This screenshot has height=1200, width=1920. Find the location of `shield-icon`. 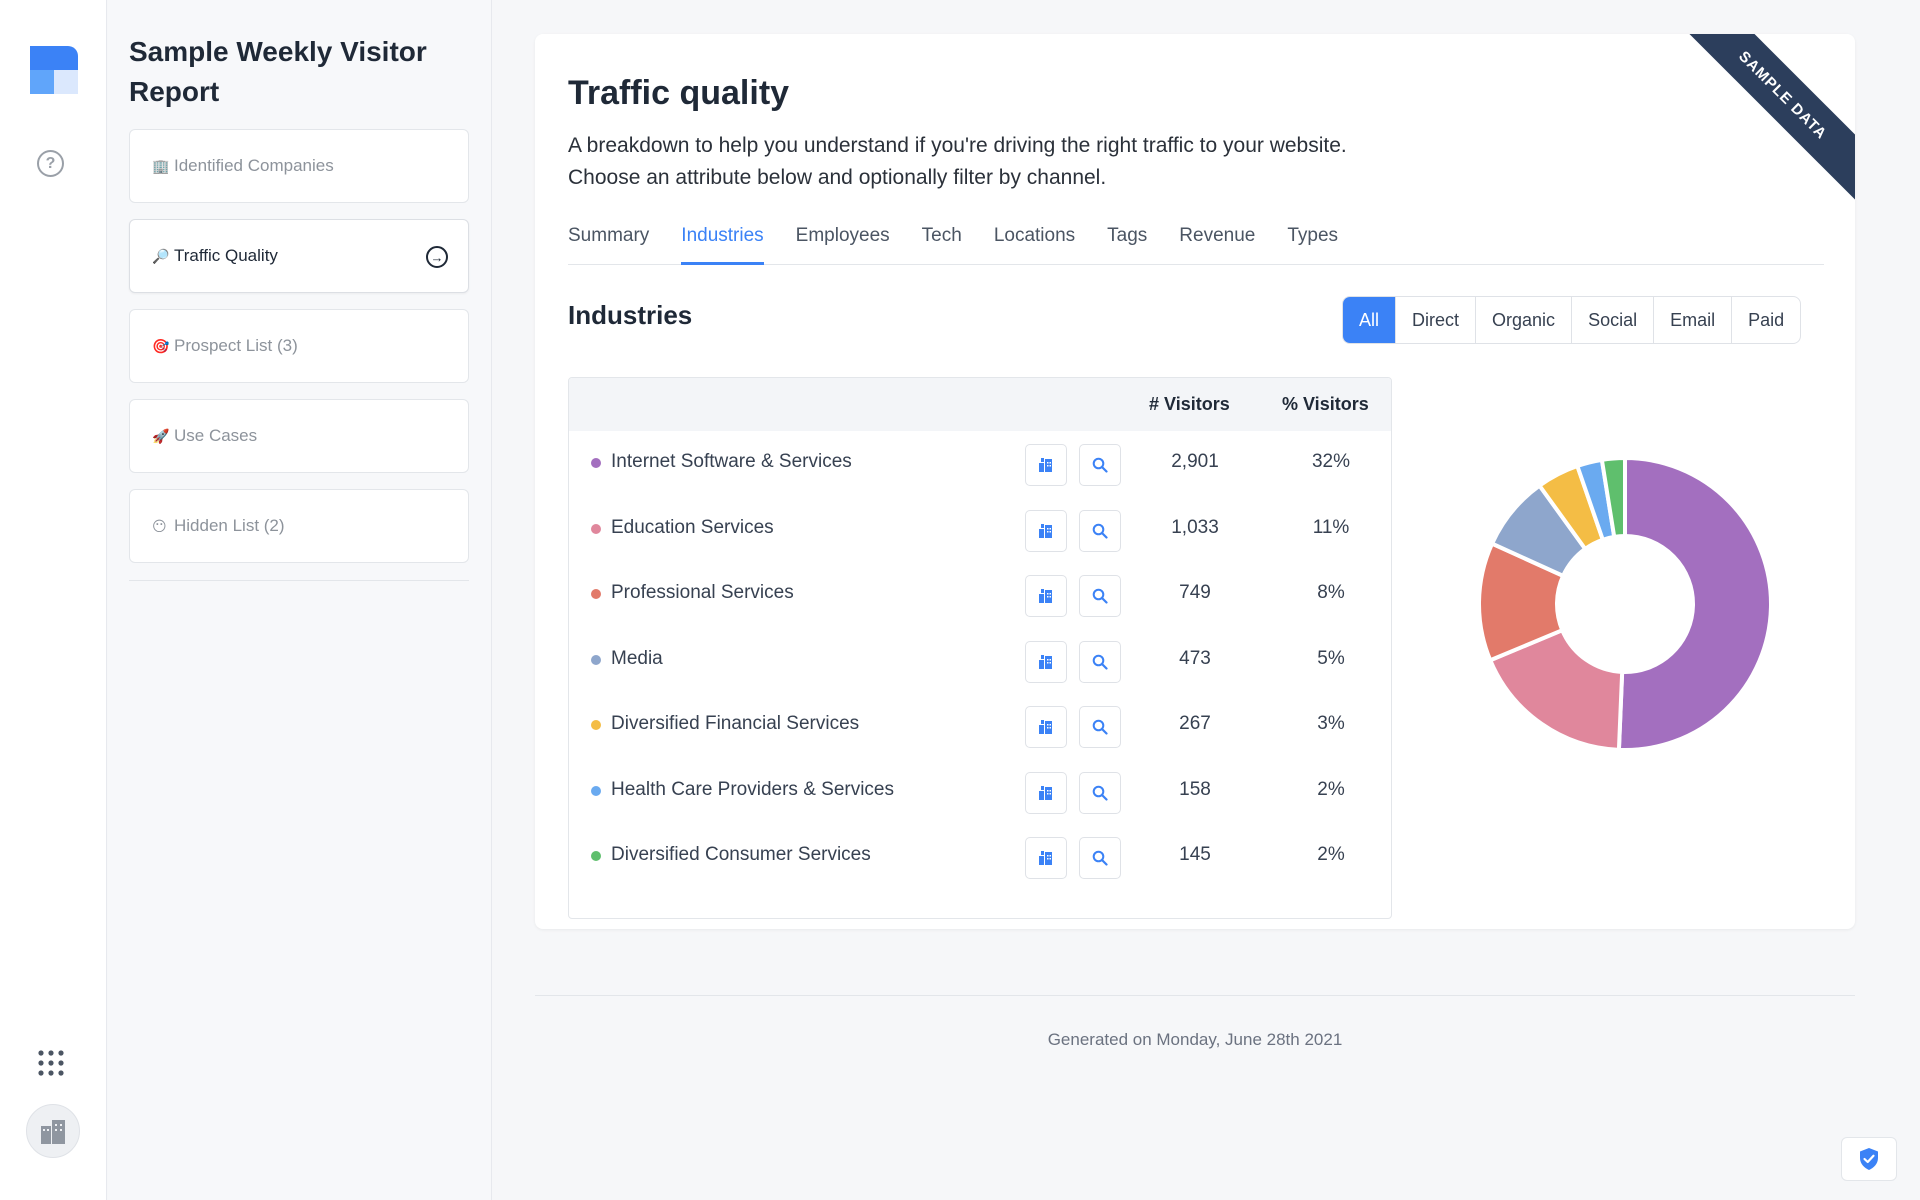

shield-icon is located at coordinates (1869, 1159).